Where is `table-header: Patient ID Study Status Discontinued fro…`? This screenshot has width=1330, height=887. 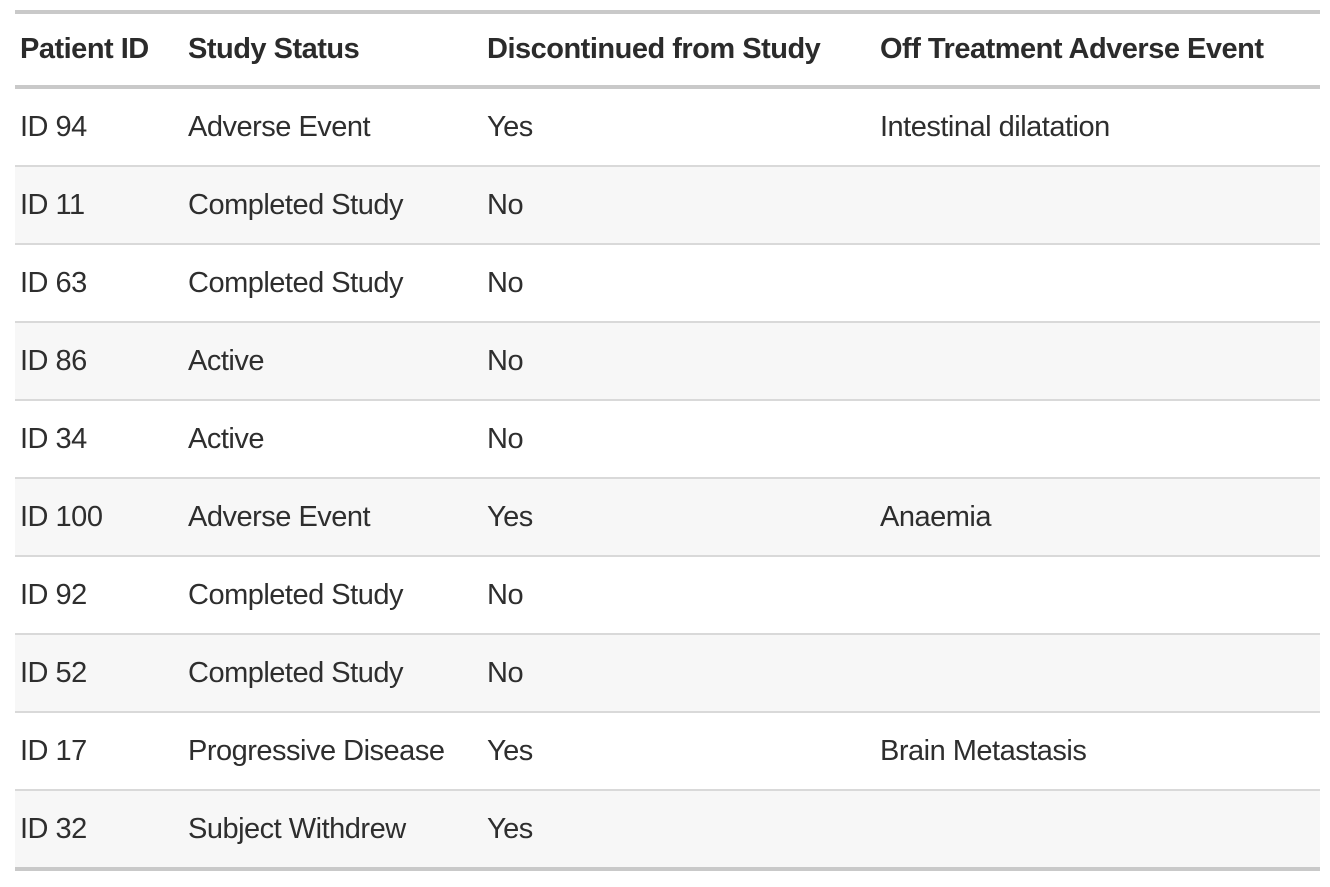
table-header: Patient ID Study Status Discontinued fro… is located at coordinates (667, 50).